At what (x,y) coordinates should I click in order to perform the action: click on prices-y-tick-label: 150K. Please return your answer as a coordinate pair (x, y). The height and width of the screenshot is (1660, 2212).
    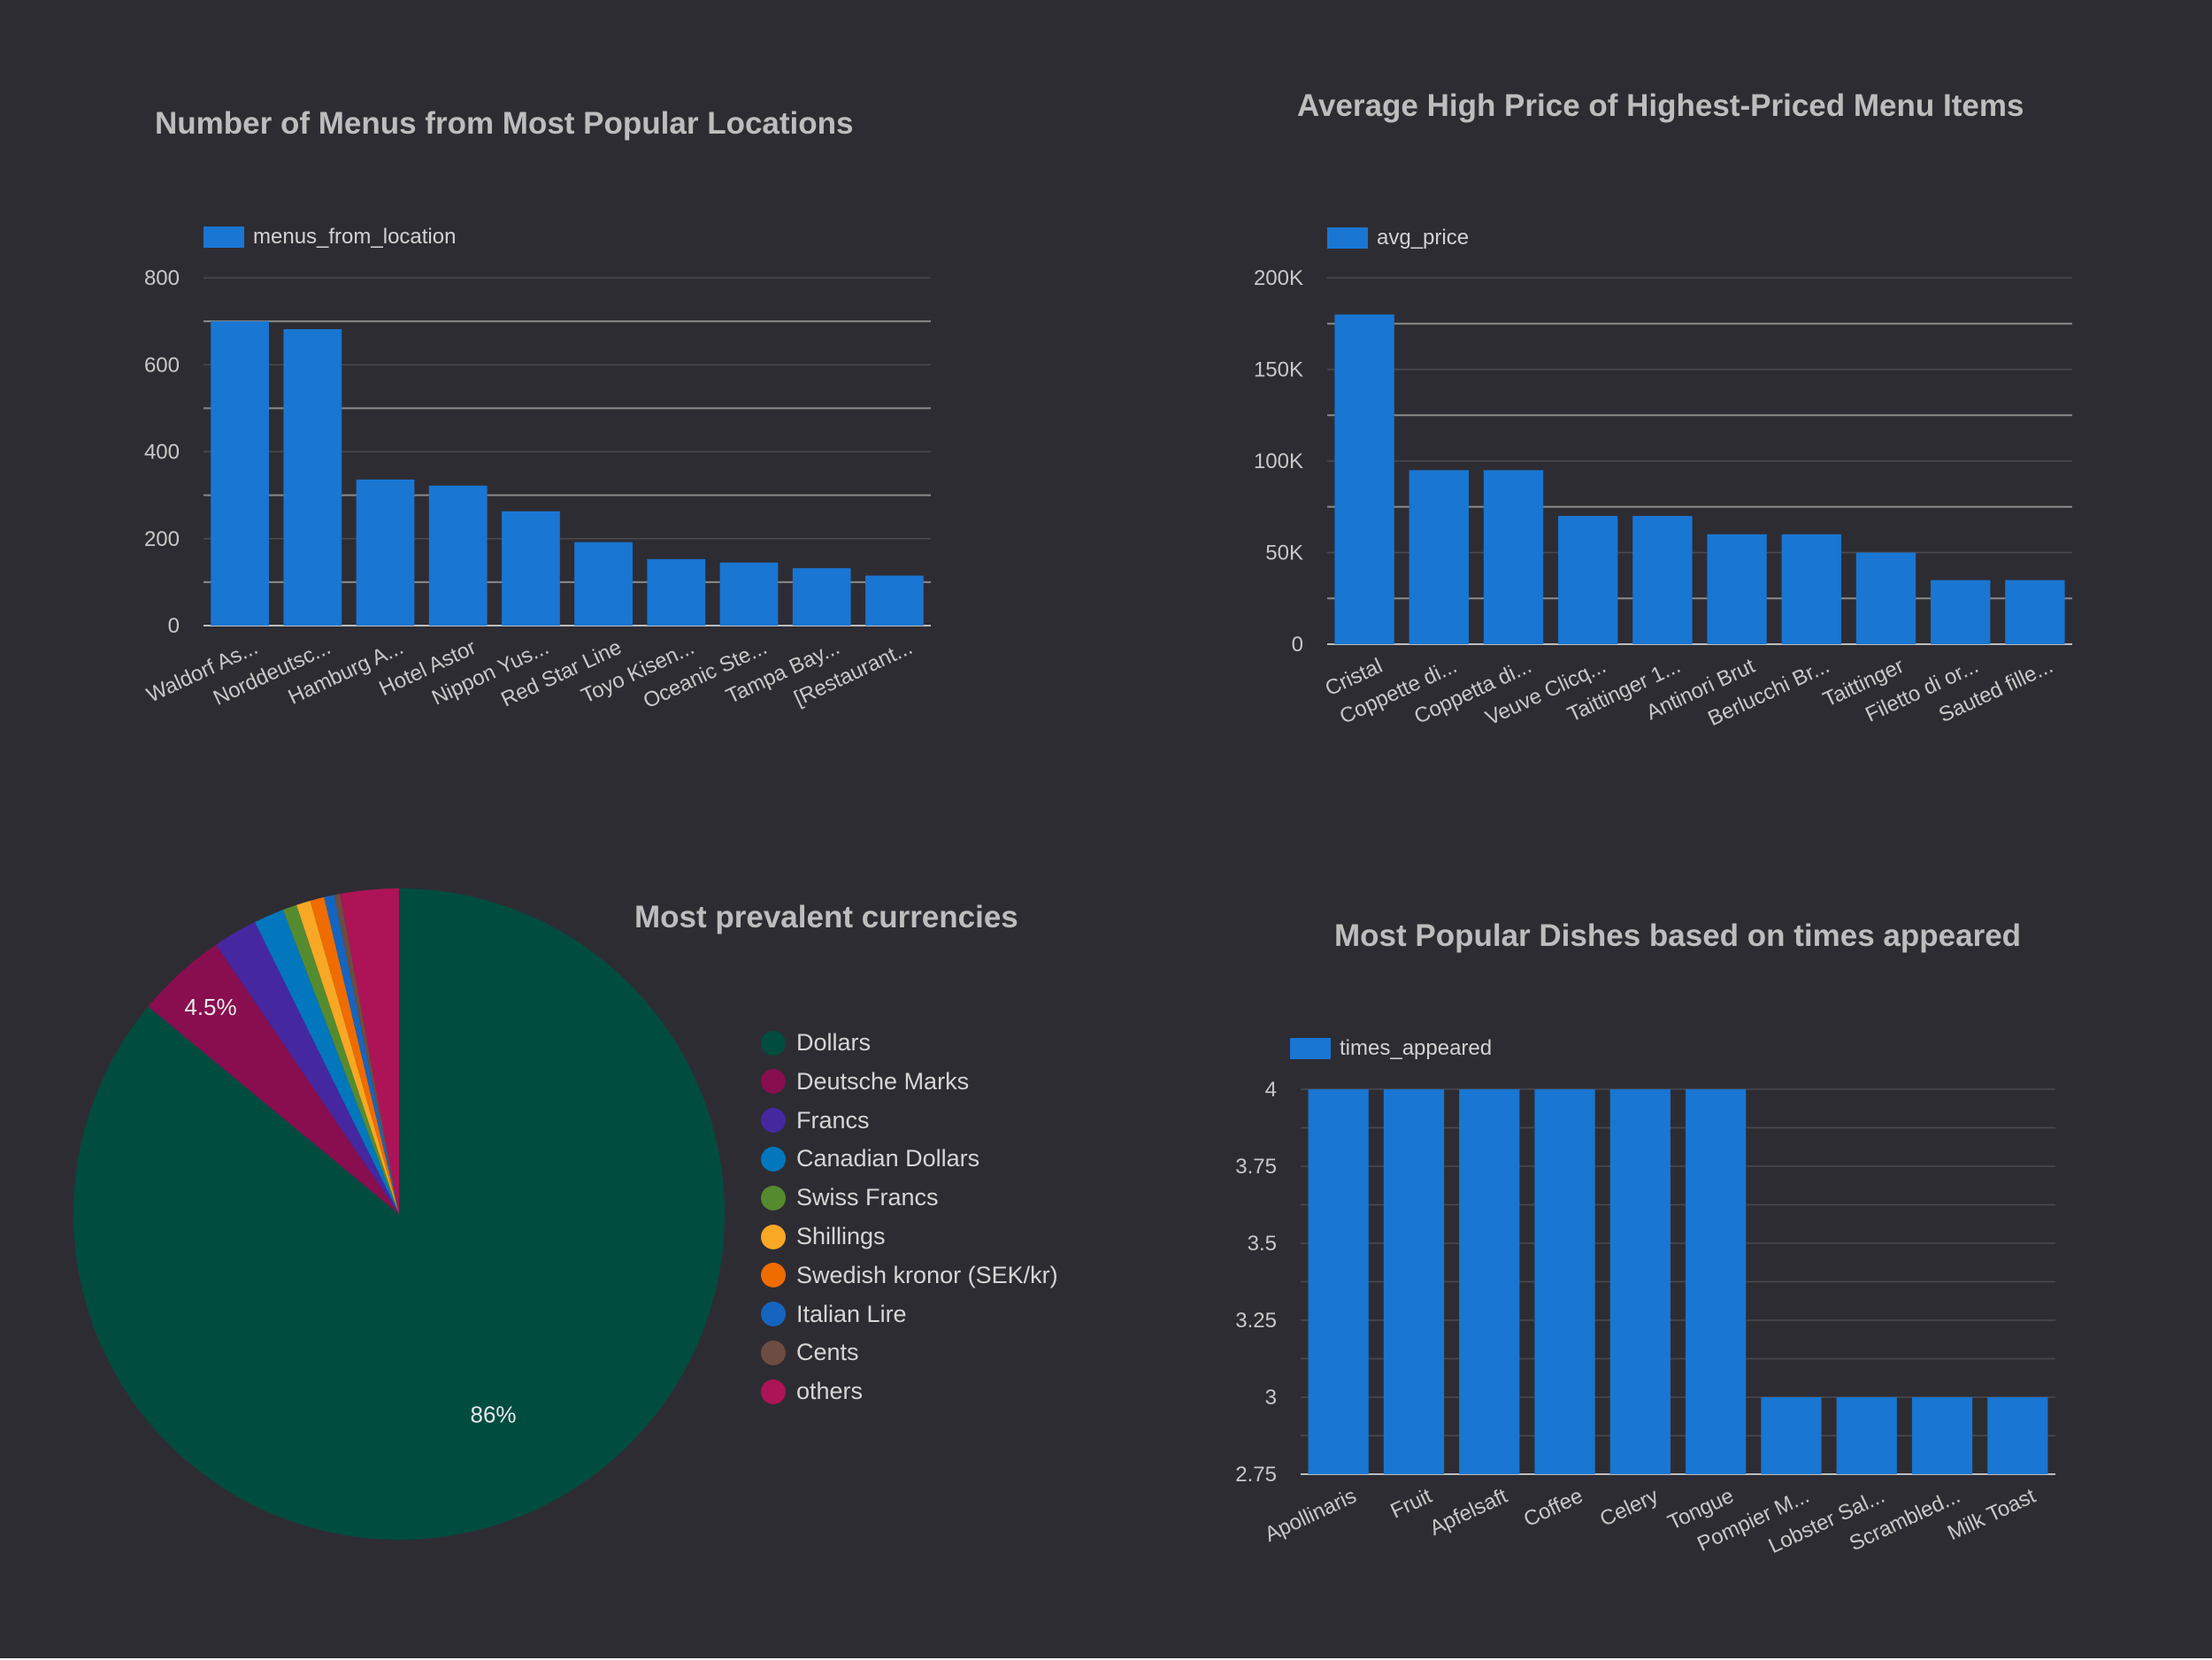
    Looking at the image, I should click on (1278, 370).